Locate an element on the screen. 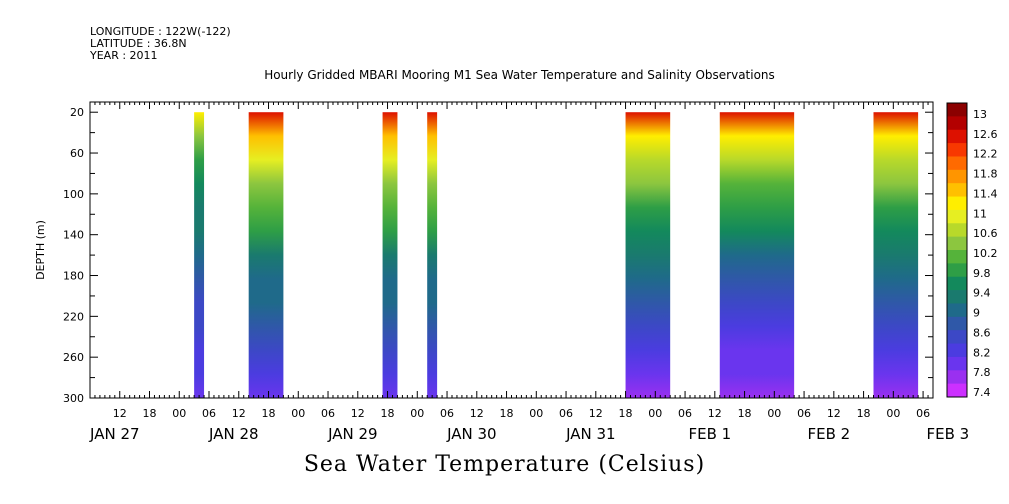  y-tick-label: 20 is located at coordinates (77, 112).